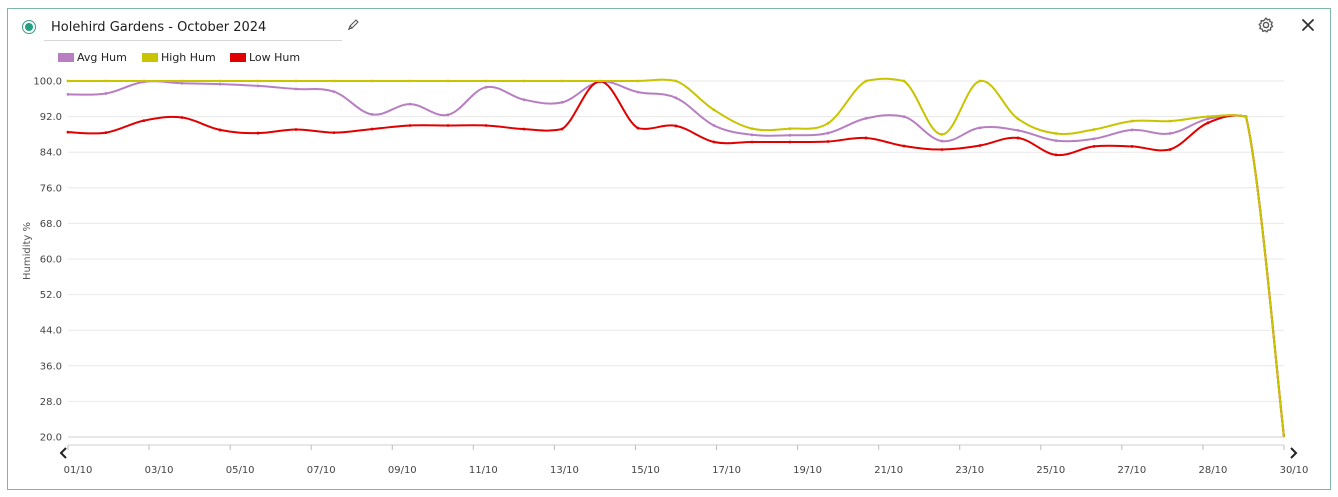  What do you see at coordinates (564, 470) in the screenshot?
I see `x-tick-label: 13/10` at bounding box center [564, 470].